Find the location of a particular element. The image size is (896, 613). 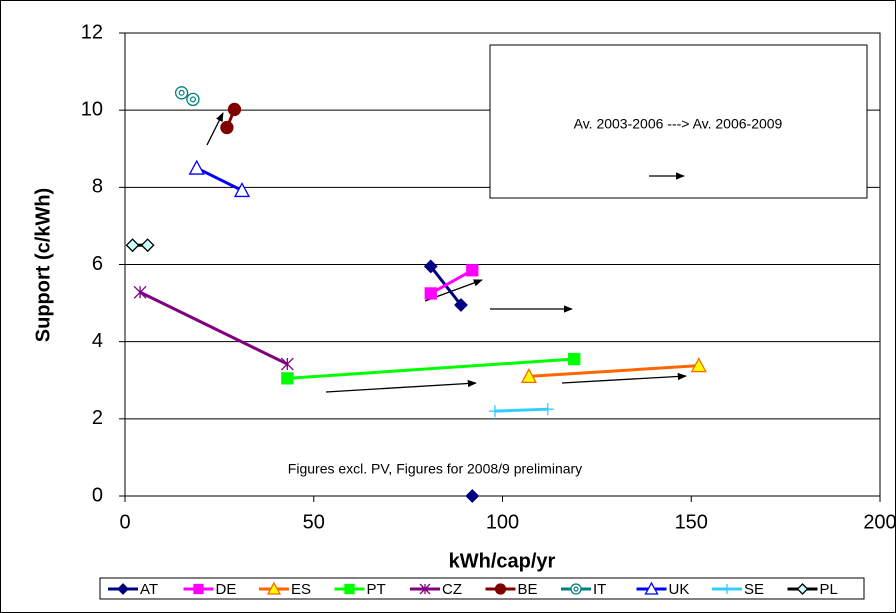

y-tick-label: 0 is located at coordinates (97, 495).